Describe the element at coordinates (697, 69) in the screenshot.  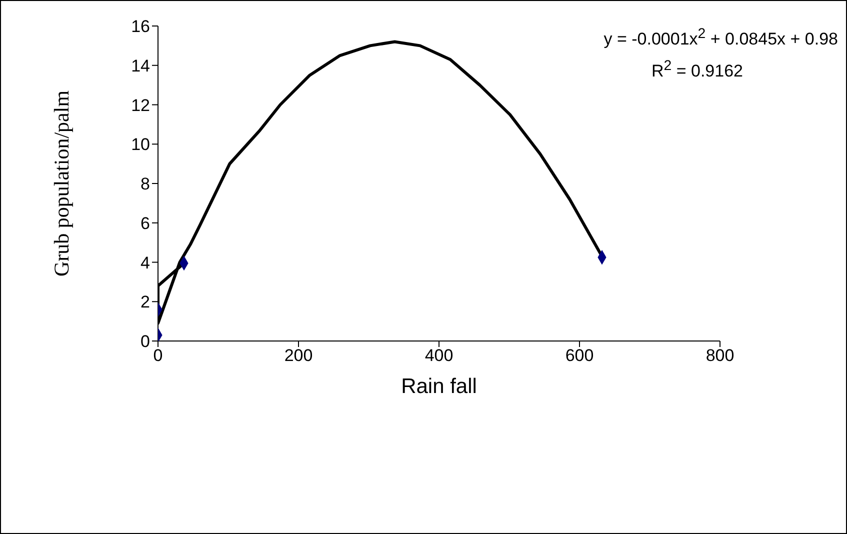
I see `annotation: R$^{2}$ = 0.9162` at that location.